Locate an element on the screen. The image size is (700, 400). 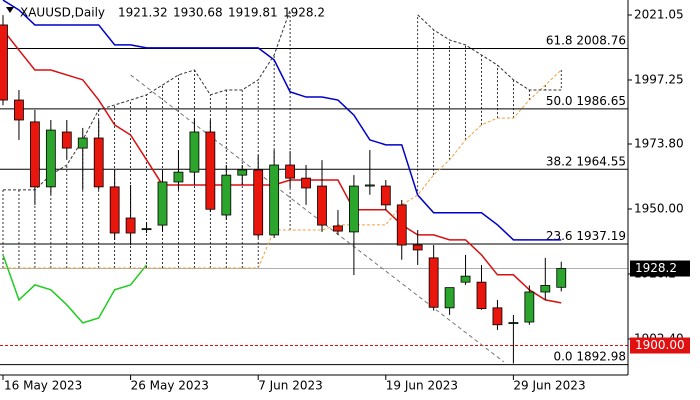
fib-price: 1986.65 is located at coordinates (601, 100).